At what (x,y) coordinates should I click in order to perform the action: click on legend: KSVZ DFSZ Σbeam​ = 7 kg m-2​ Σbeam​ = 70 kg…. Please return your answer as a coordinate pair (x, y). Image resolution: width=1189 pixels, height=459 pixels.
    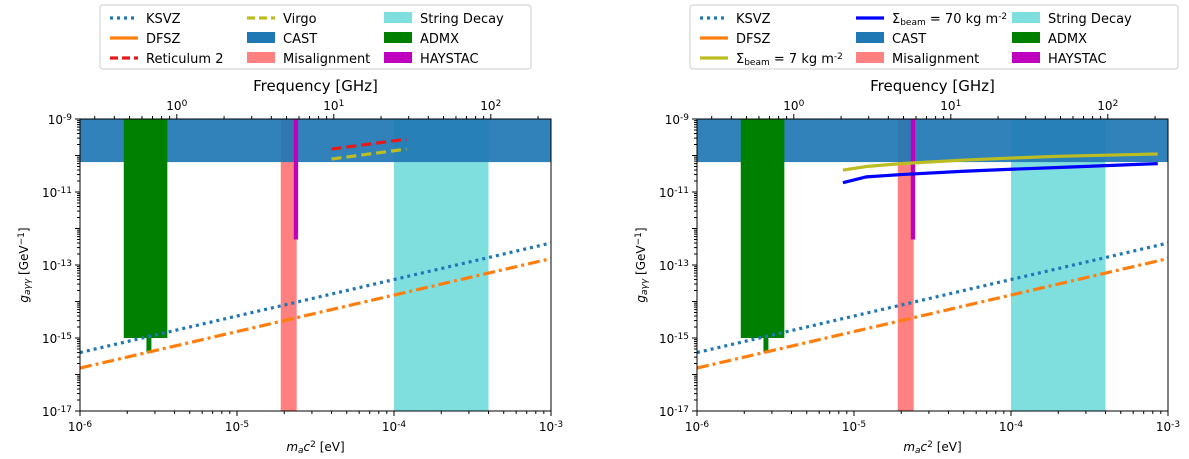
    Looking at the image, I should click on (934, 37).